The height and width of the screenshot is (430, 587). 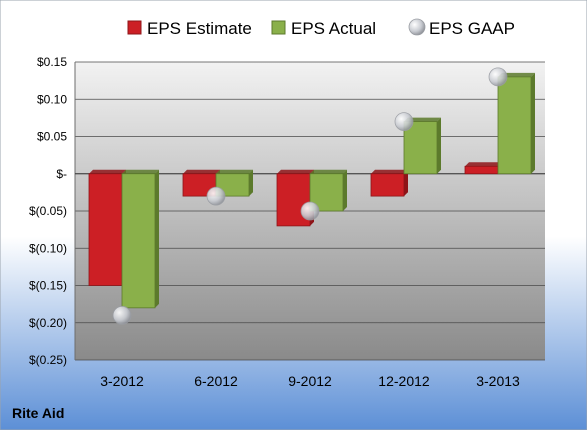 I want to click on legend-label: EPS GAAP, so click(x=472, y=28).